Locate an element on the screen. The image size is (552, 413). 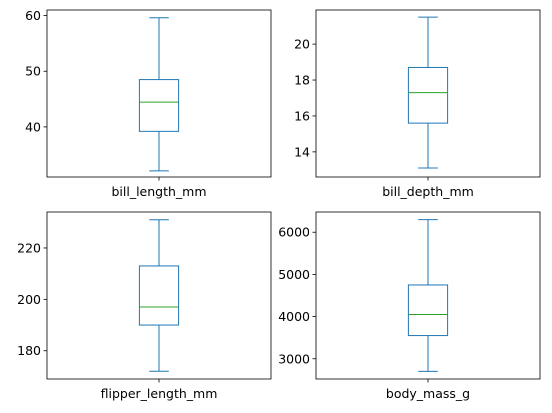
box-flipper-length-mm is located at coordinates (159, 295).